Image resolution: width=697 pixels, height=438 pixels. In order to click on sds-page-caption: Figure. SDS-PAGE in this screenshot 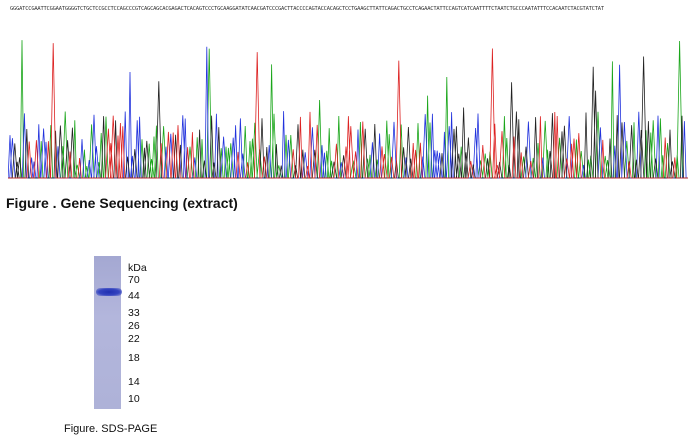, I will do `click(111, 429)`.